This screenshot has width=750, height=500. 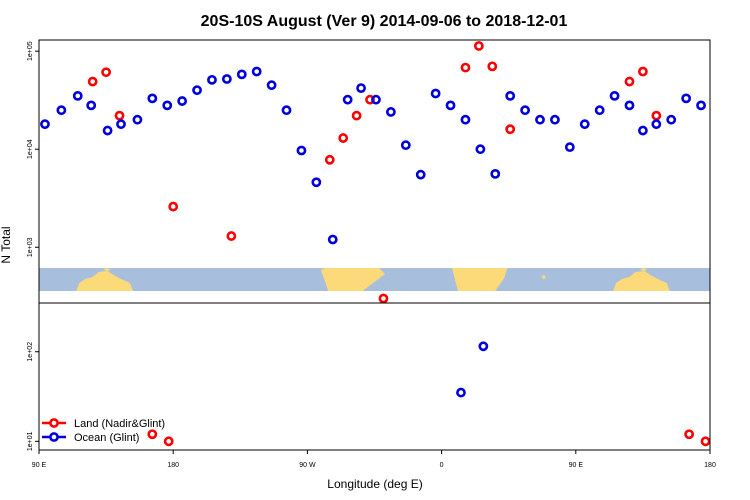 What do you see at coordinates (307, 465) in the screenshot?
I see `x-tick-label: 90 W` at bounding box center [307, 465].